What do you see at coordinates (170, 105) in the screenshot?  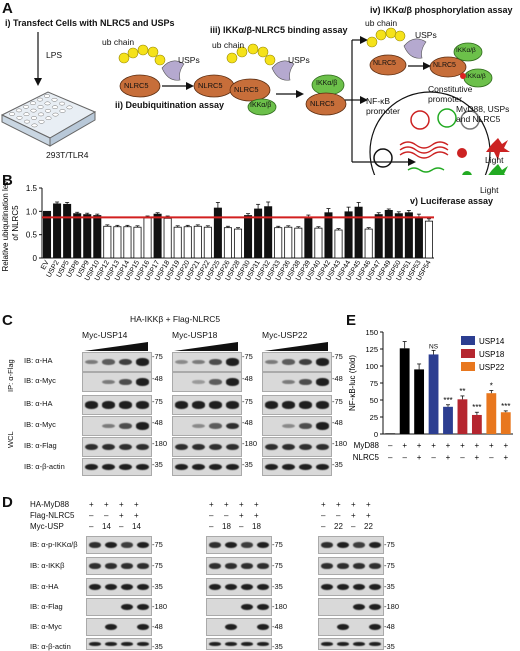 I see `step2-label: ii) Deubiquitination assay` at bounding box center [170, 105].